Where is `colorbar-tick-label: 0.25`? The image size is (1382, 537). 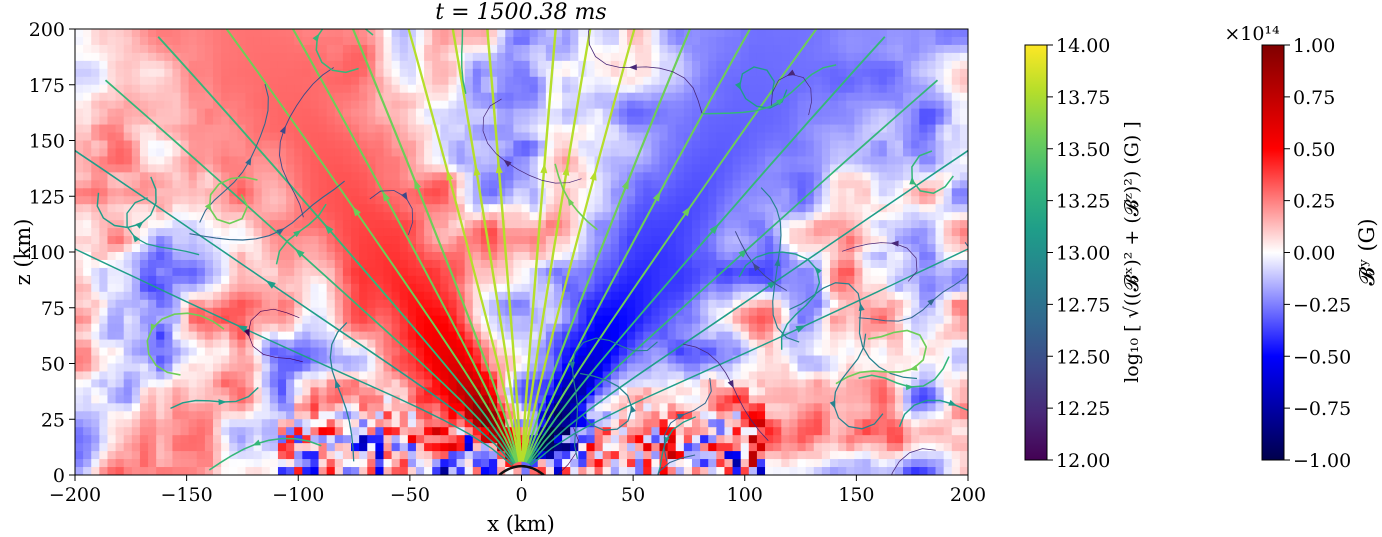
colorbar-tick-label: 0.25 is located at coordinates (1314, 202).